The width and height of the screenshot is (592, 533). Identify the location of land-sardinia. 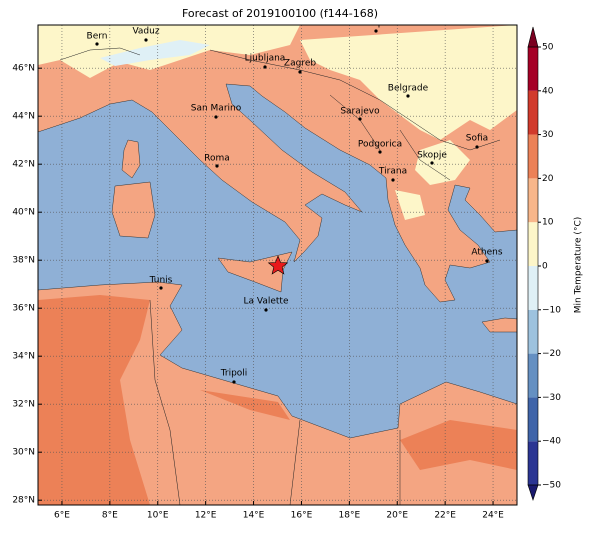
(133, 210).